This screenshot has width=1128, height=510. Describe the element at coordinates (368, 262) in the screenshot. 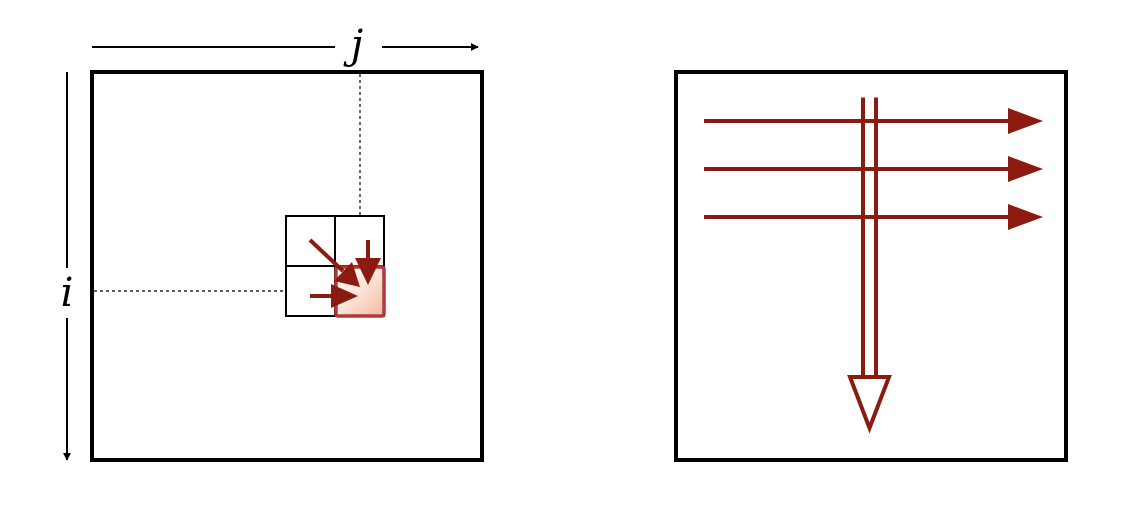

I see `top-dependency-arrow` at that location.